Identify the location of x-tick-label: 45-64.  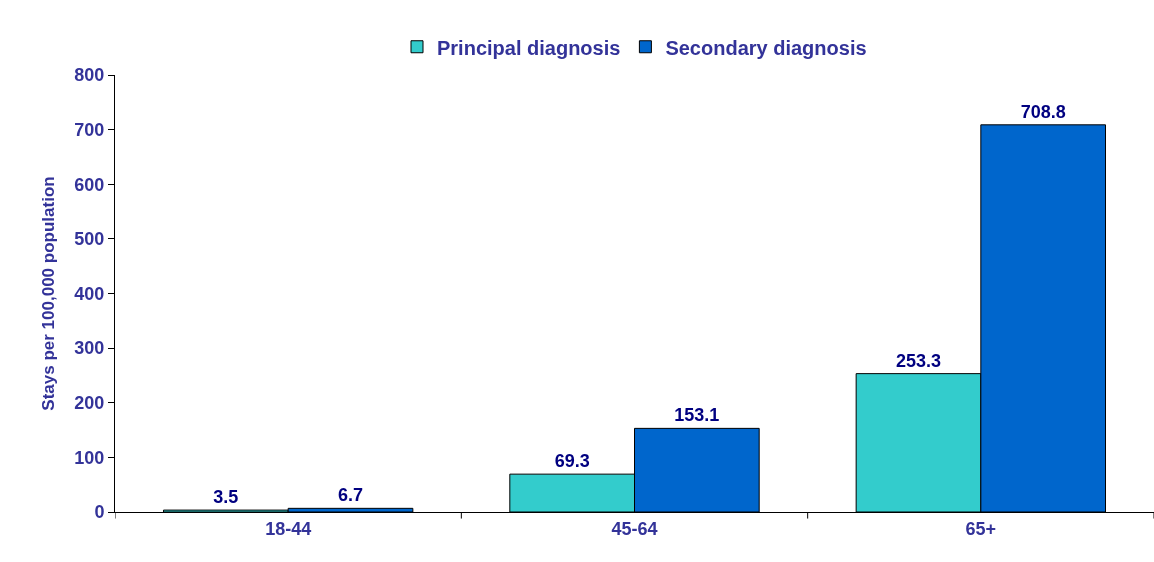
(634, 528).